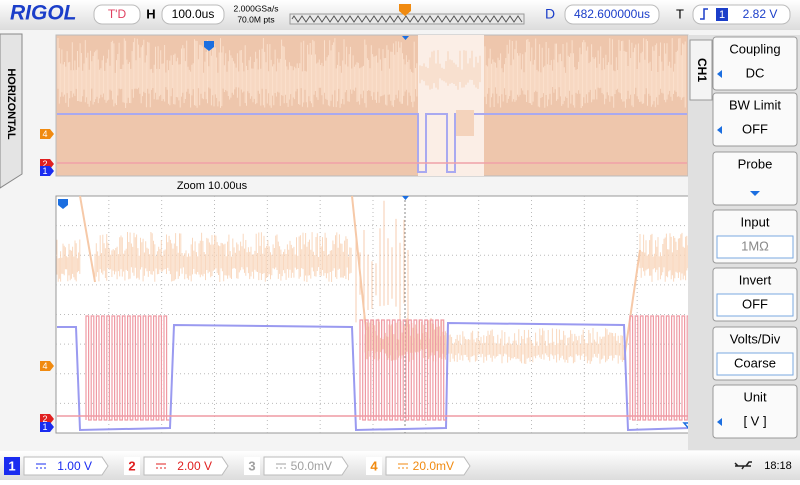 The width and height of the screenshot is (800, 485). Describe the element at coordinates (680, 13) in the screenshot. I see `t-label: T` at that location.